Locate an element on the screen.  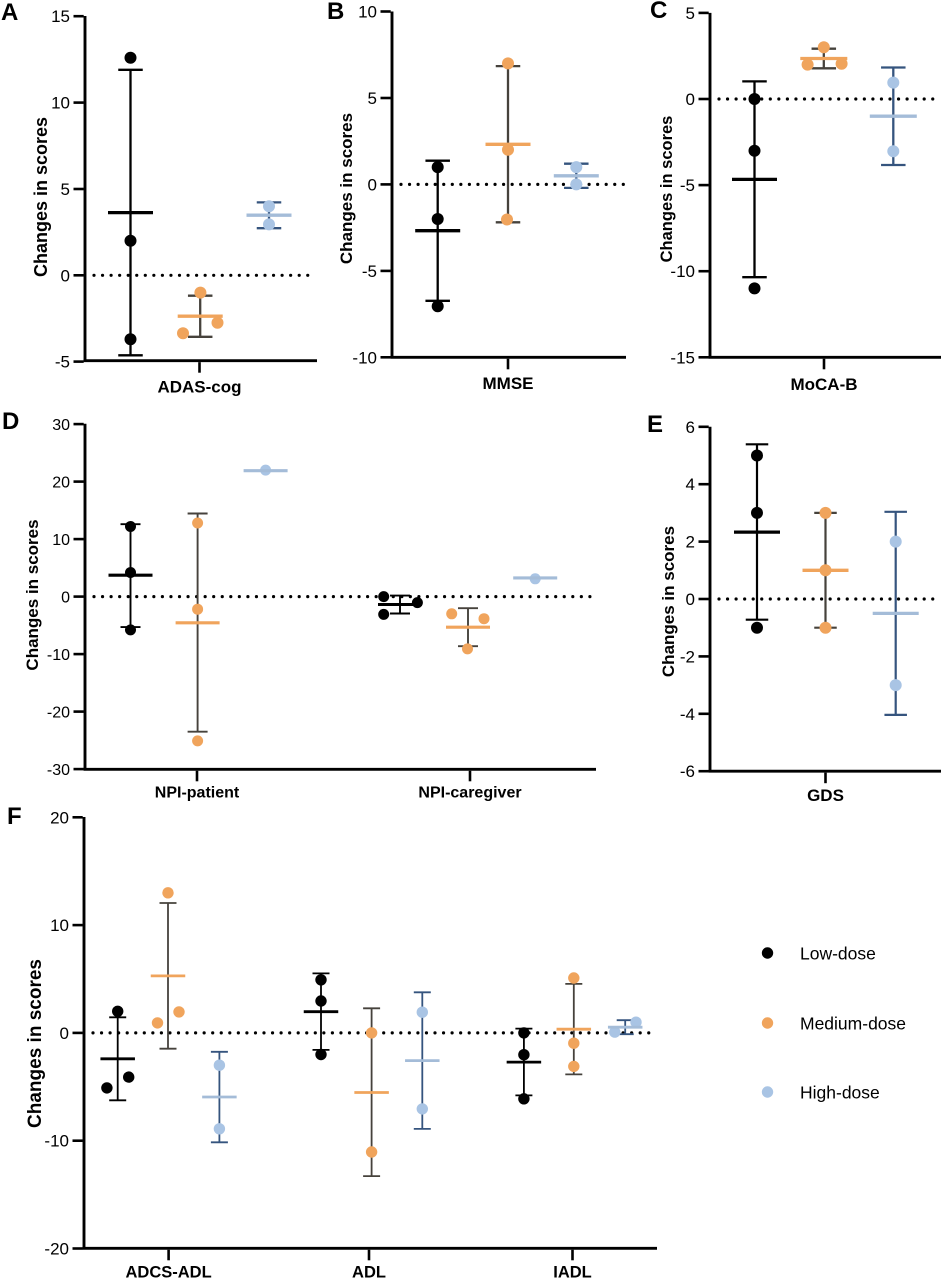
svg-text: 15 is located at coordinates (60, 16).